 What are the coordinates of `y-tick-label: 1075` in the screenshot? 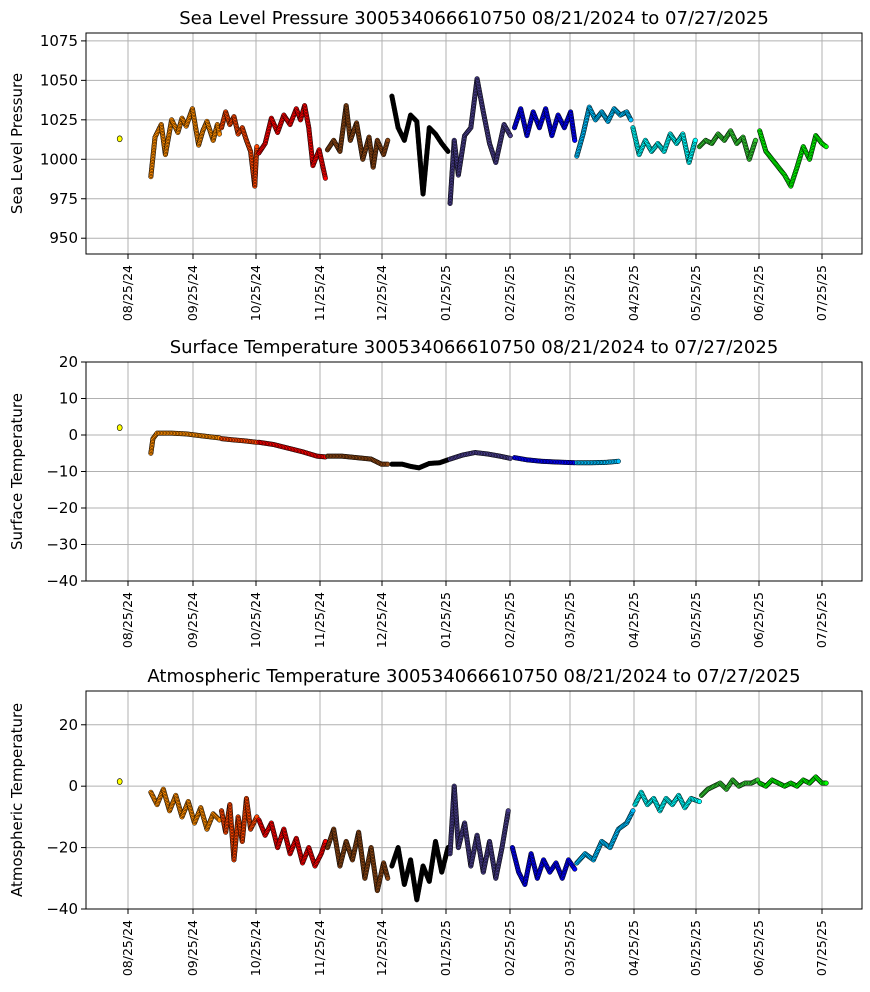 It's located at (59, 41).